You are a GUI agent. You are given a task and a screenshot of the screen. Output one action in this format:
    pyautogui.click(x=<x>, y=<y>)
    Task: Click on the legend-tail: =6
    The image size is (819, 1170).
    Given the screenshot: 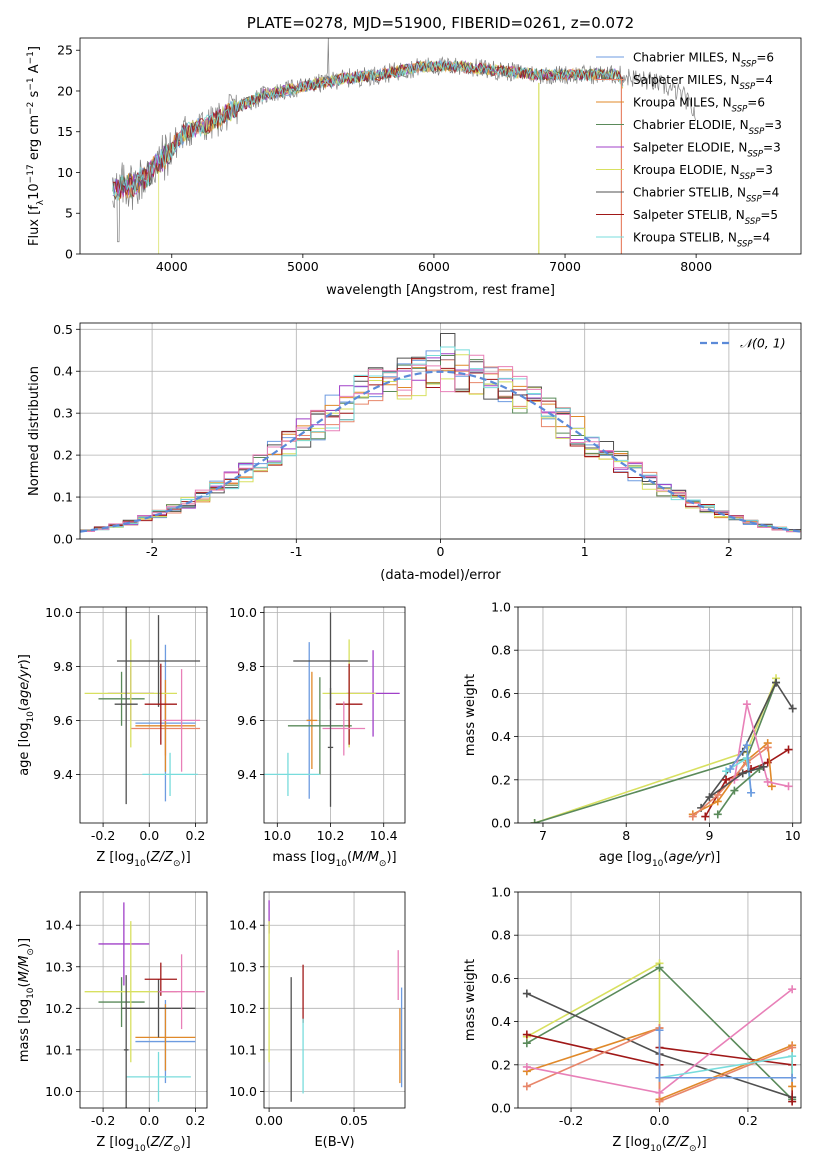 What is the action you would take?
    pyautogui.click(x=756, y=103)
    